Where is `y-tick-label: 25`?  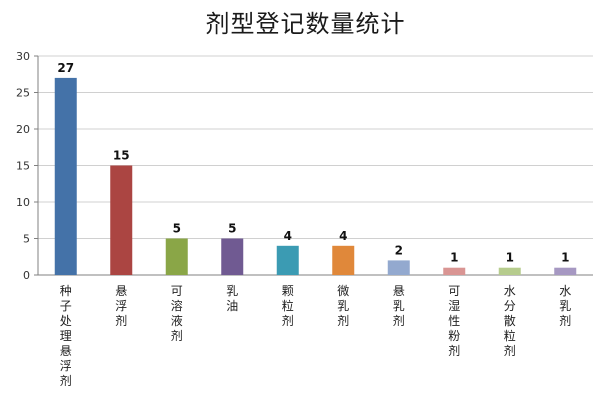
y-tick-label: 25 is located at coordinates (23, 93).